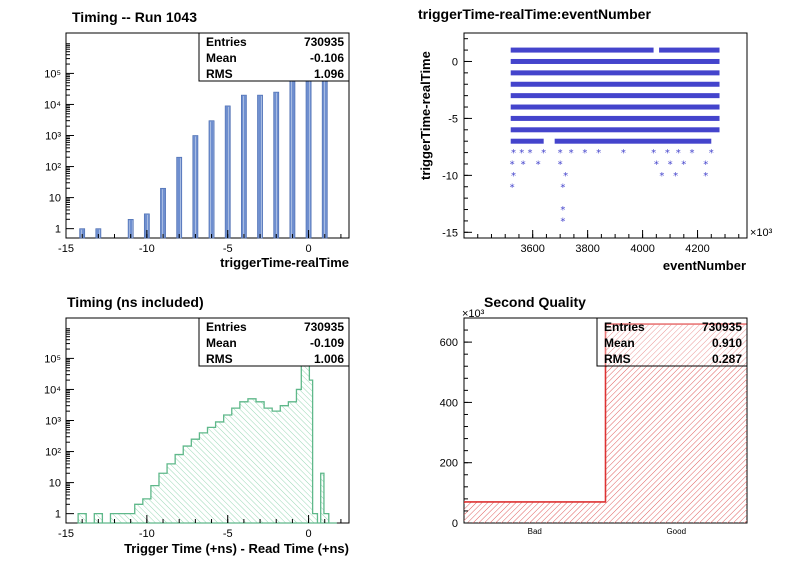 The width and height of the screenshot is (796, 572). What do you see at coordinates (563, 432) in the screenshot?
I see `panel4-axes: Bad Good 0 200 400 600` at bounding box center [563, 432].